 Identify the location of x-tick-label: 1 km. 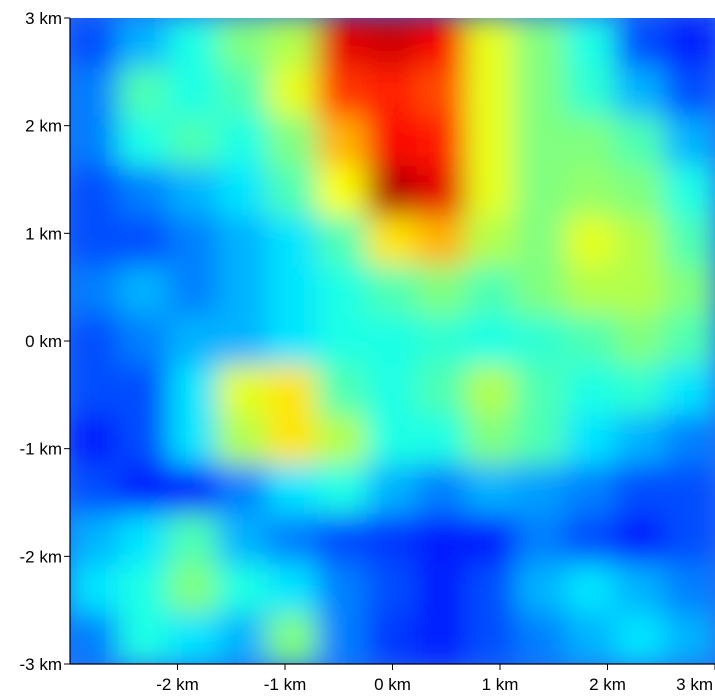
(500, 684).